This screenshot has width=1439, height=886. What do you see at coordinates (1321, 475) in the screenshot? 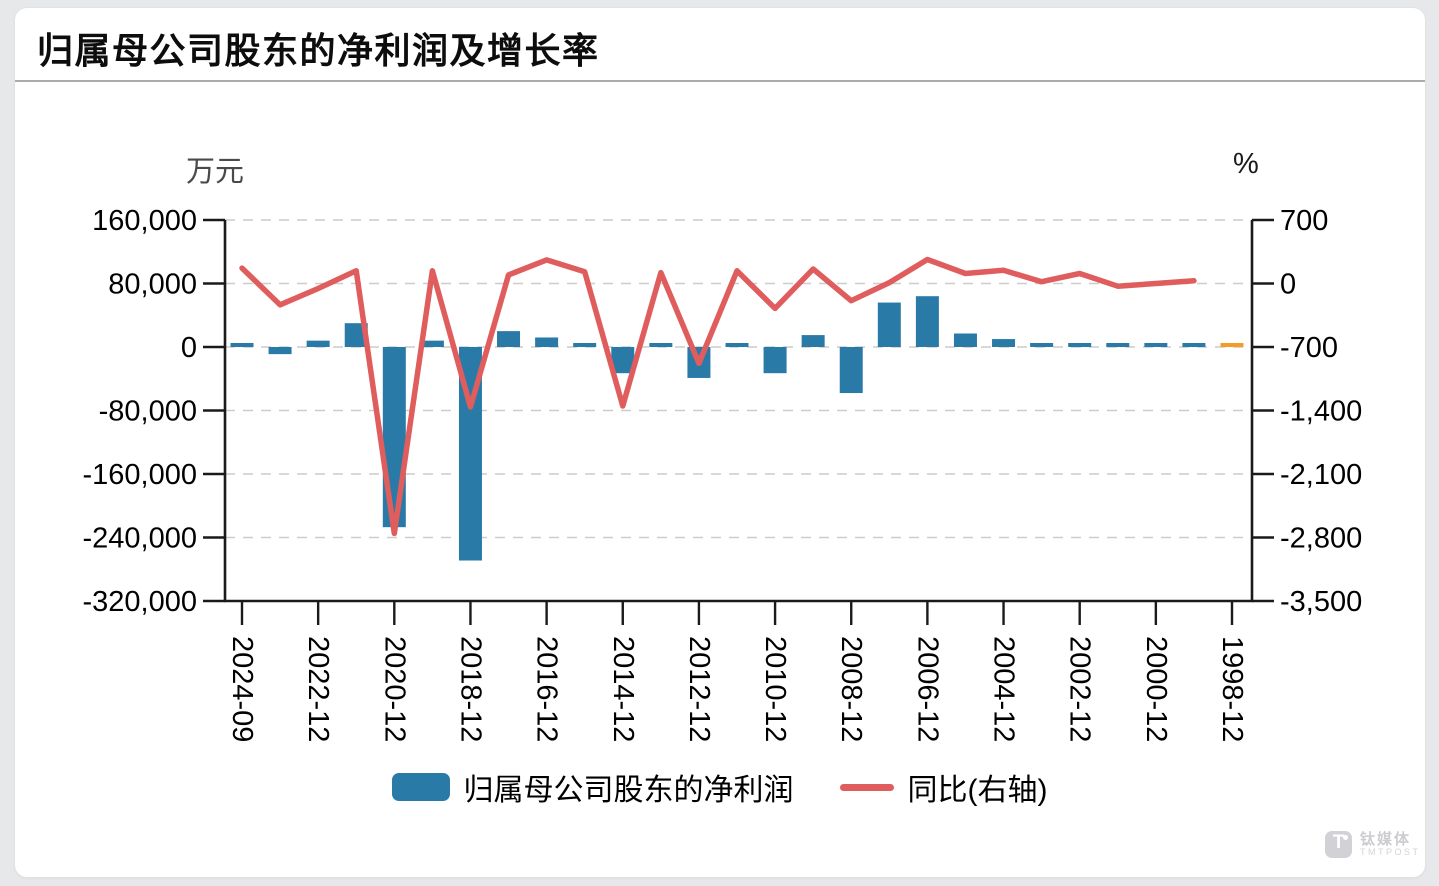
I see `right-axis-tick-label: -2,100` at bounding box center [1321, 475].